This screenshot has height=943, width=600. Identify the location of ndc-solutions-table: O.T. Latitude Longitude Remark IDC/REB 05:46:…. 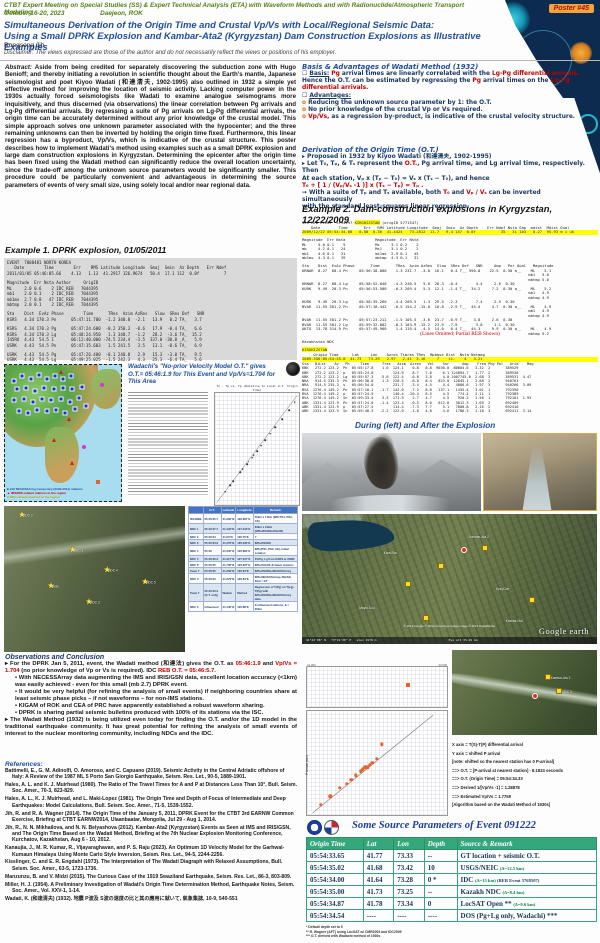
(243, 579).